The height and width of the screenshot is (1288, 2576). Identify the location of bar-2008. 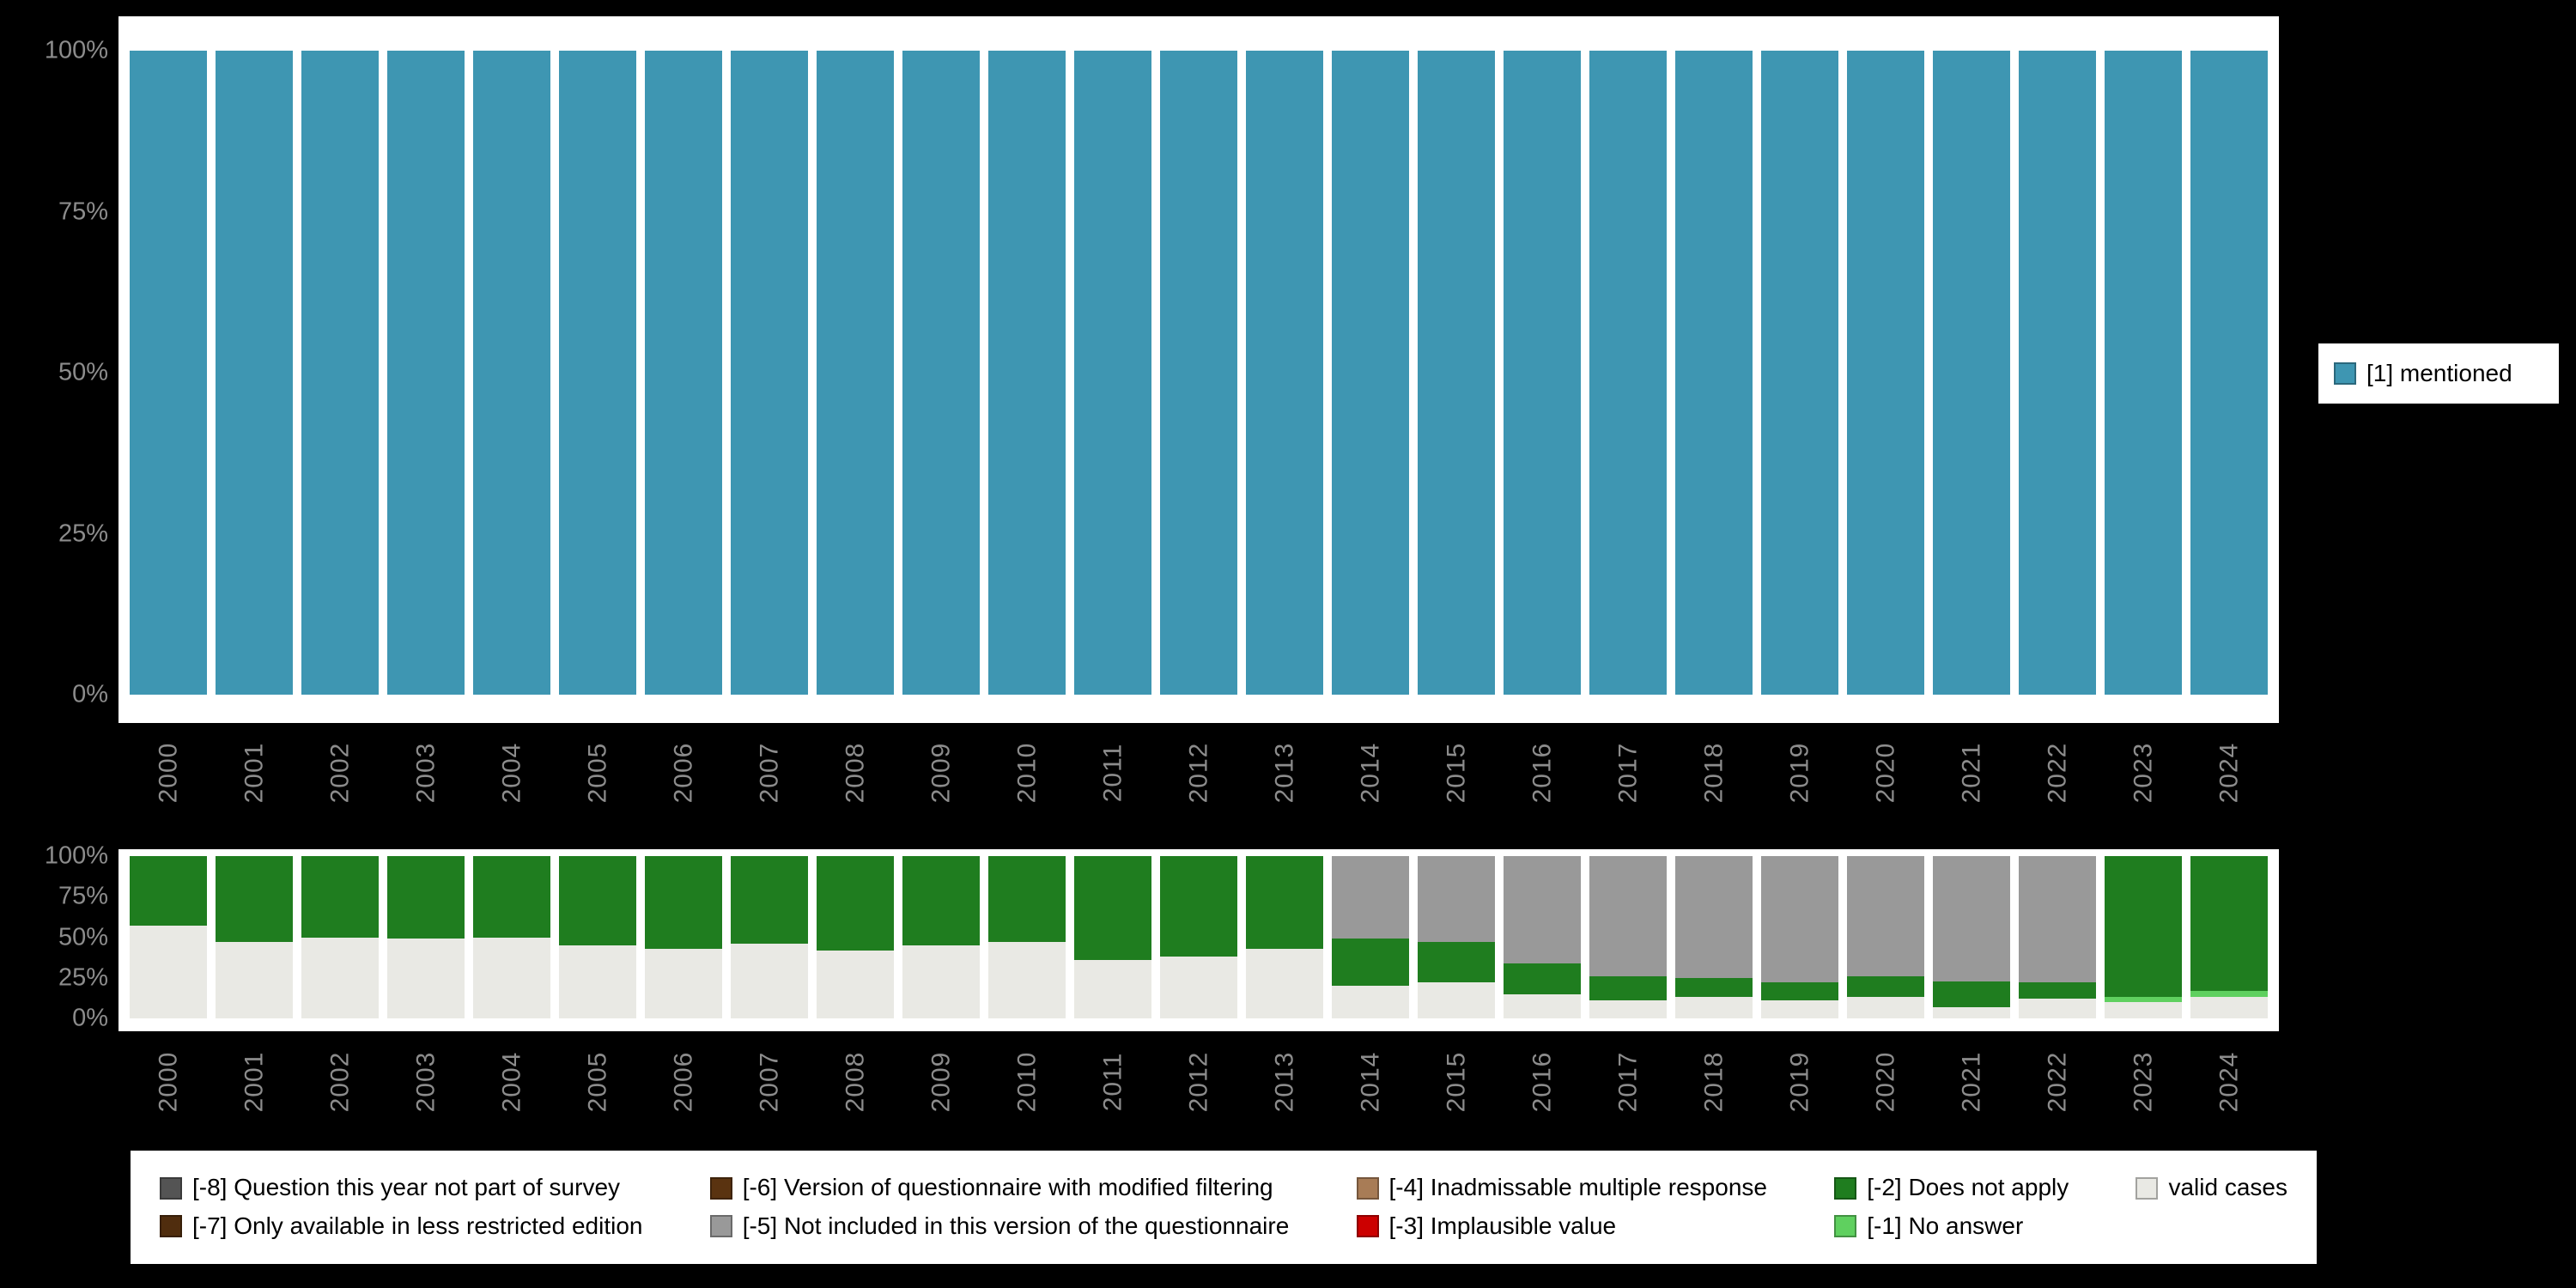
(856, 937).